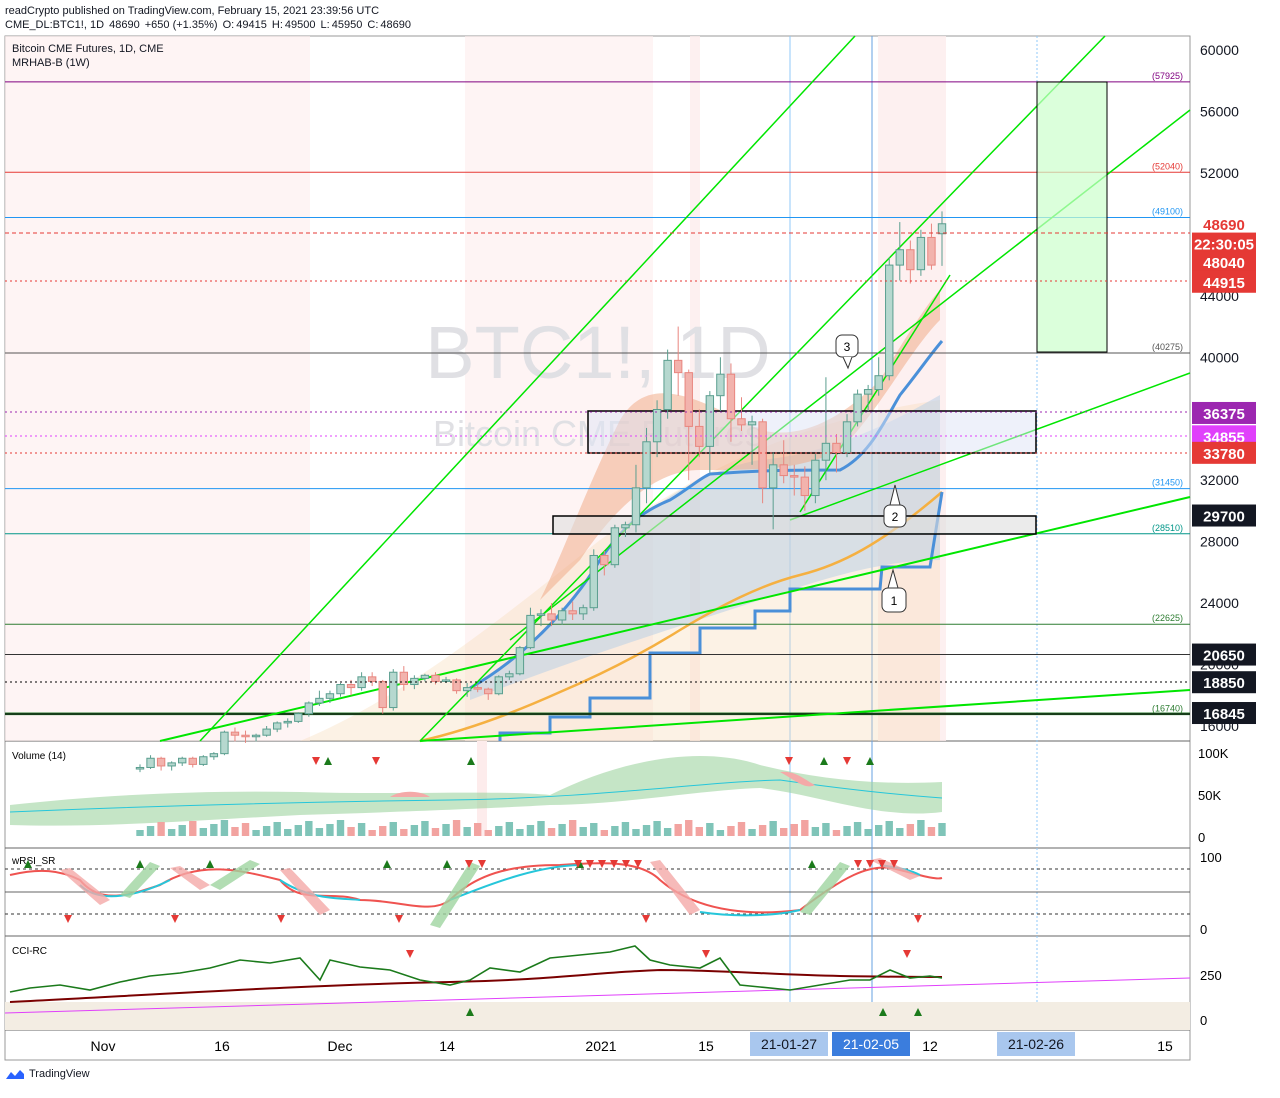 This screenshot has width=1280, height=1098. Describe the element at coordinates (1072, 217) in the screenshot. I see `target-zone` at that location.